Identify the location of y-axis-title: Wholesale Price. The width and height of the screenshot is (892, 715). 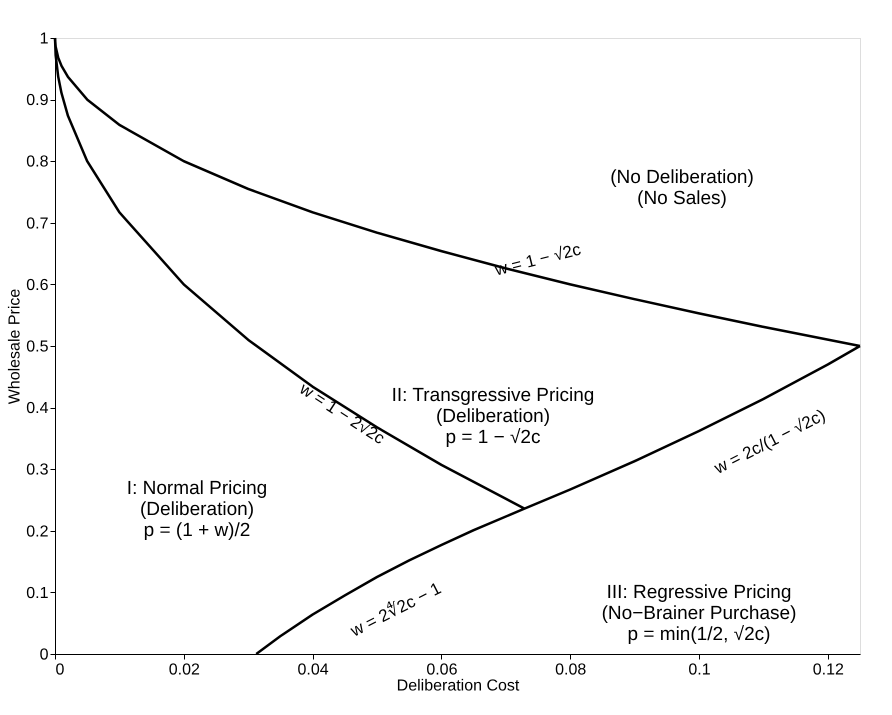
(15, 346).